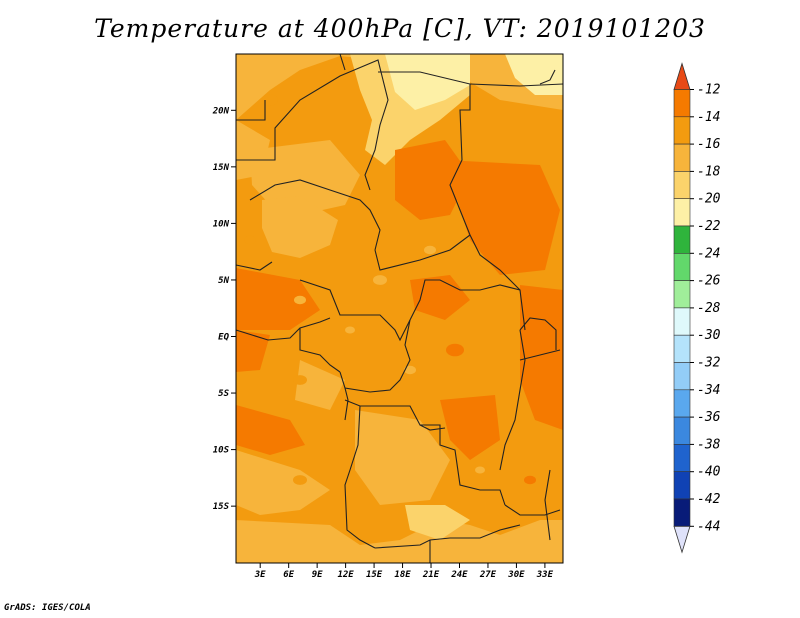 The image size is (800, 618). What do you see at coordinates (431, 575) in the screenshot?
I see `lon-tick-label: 21E` at bounding box center [431, 575].